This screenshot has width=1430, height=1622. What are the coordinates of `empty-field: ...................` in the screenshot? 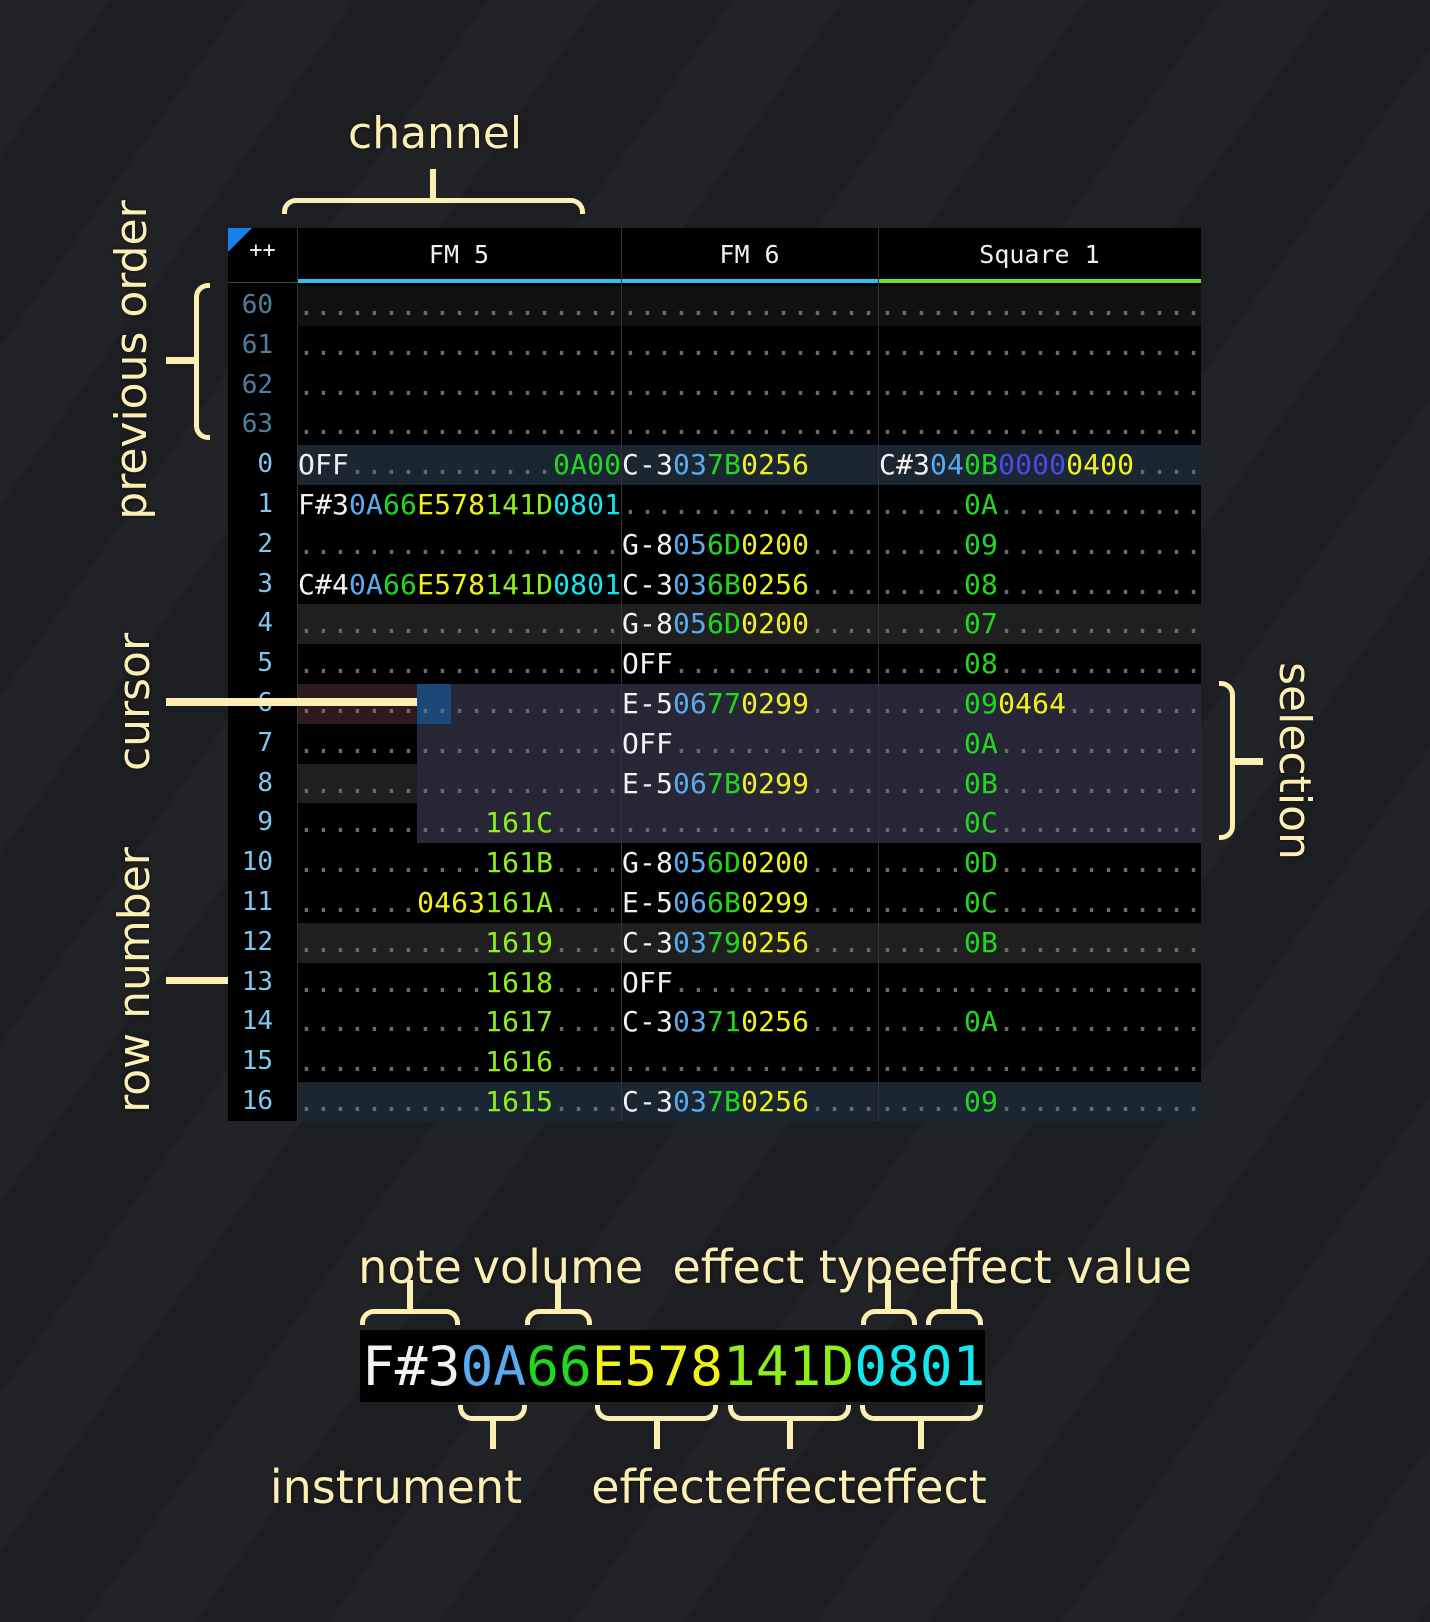 It's located at (1040, 425).